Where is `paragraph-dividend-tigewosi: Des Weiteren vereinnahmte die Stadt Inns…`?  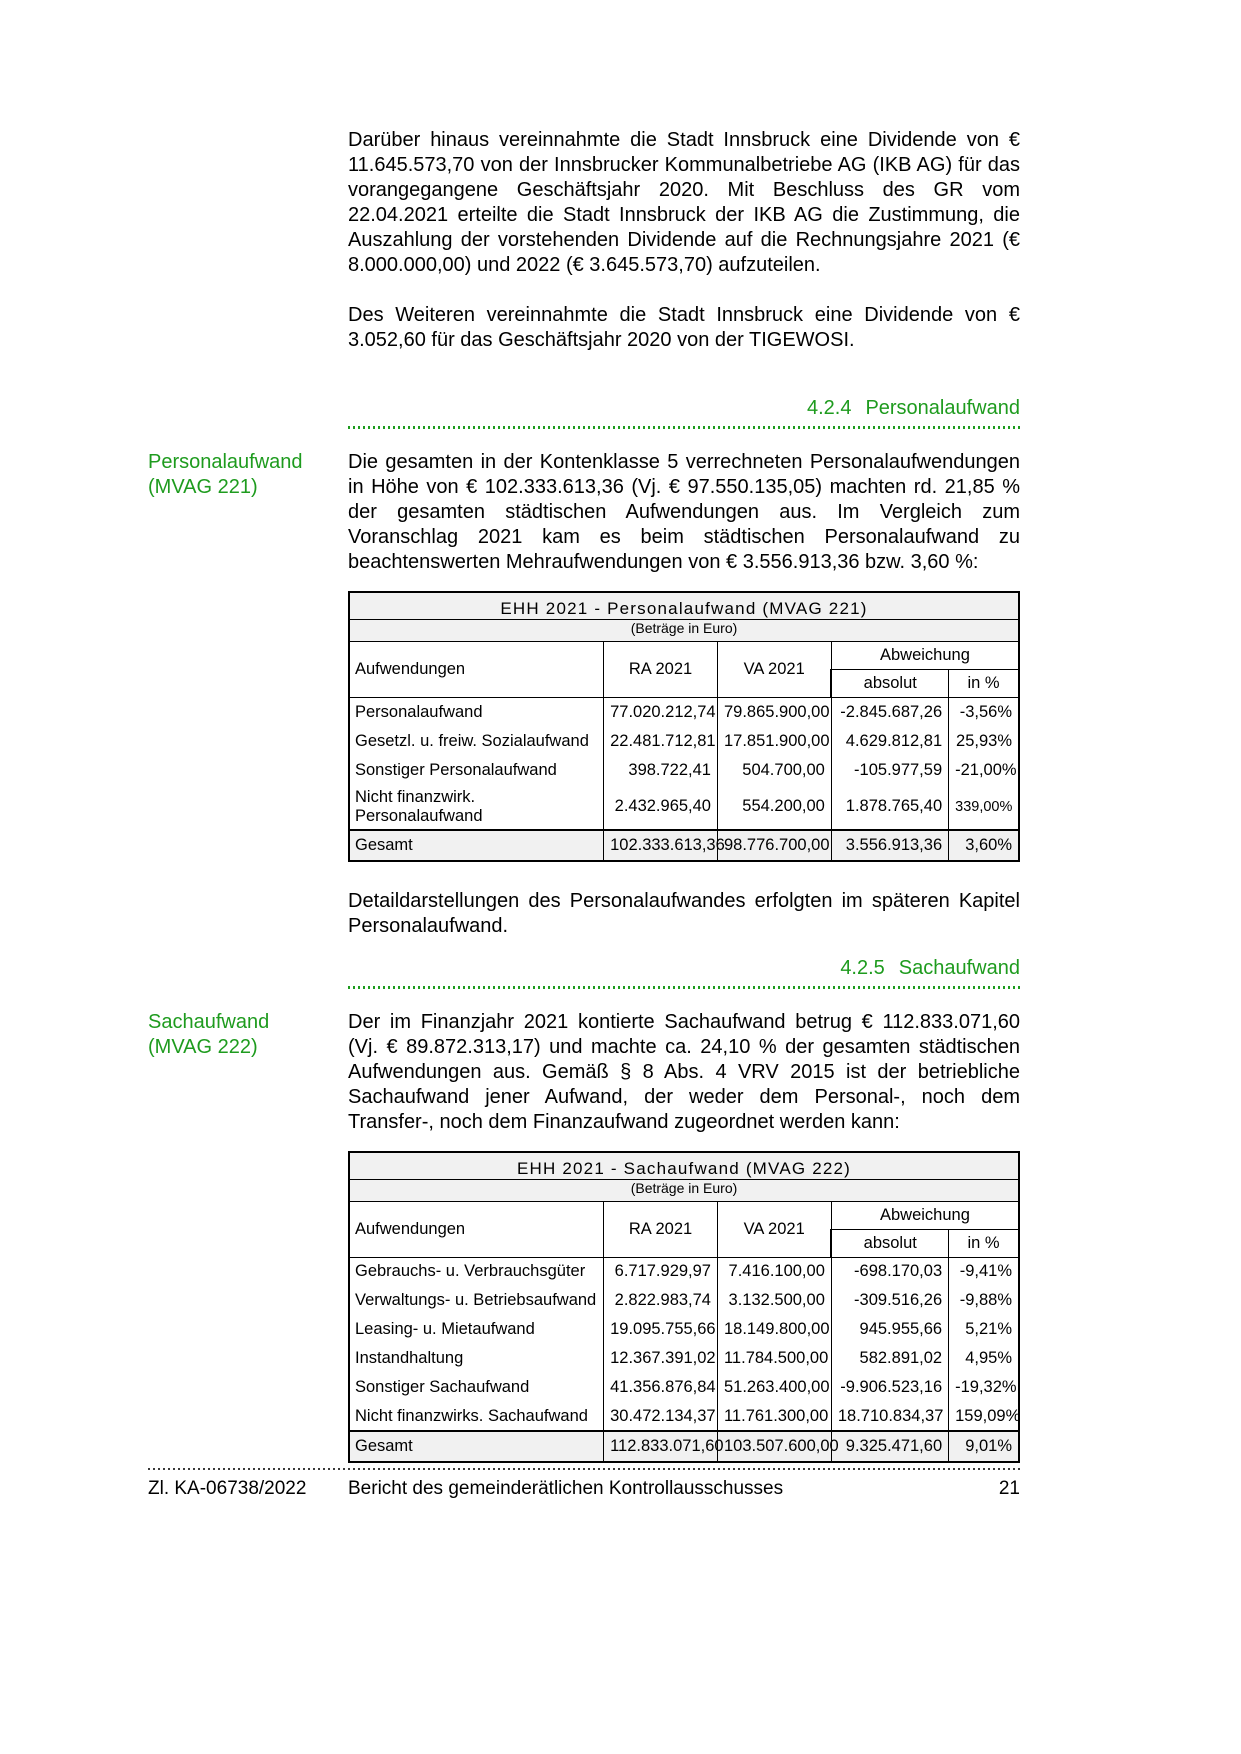
paragraph-dividend-tigewosi: Des Weiteren vereinnahmte die Stadt Inns… is located at coordinates (684, 327).